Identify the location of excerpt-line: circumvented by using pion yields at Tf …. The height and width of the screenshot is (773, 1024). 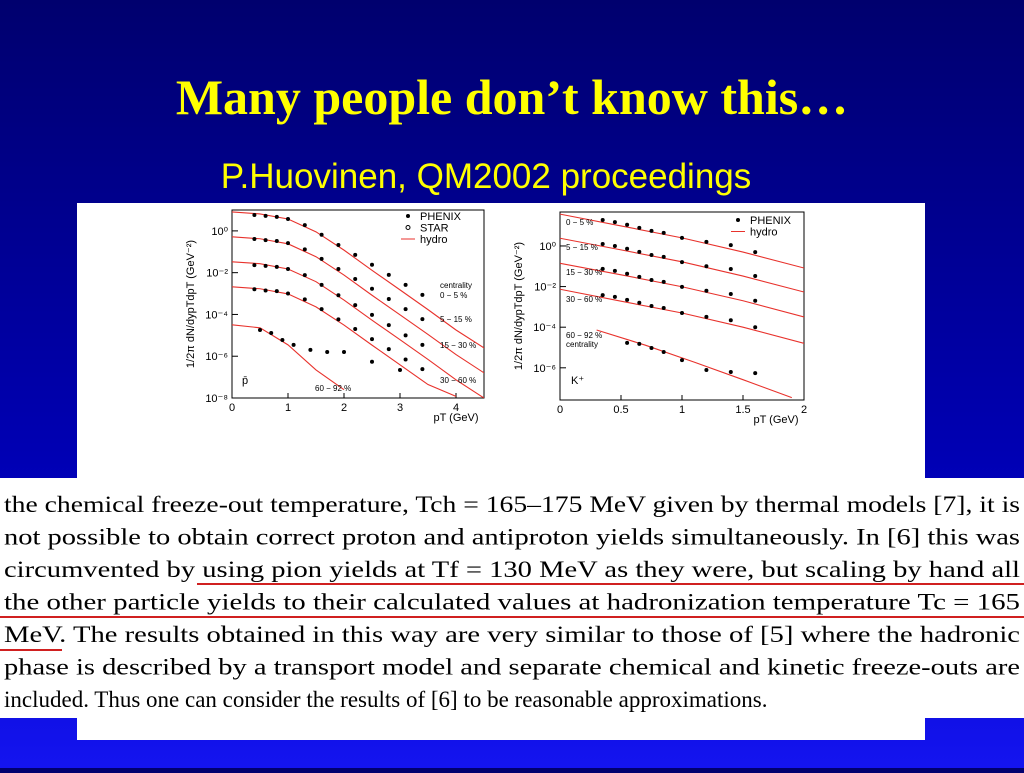
(512, 569).